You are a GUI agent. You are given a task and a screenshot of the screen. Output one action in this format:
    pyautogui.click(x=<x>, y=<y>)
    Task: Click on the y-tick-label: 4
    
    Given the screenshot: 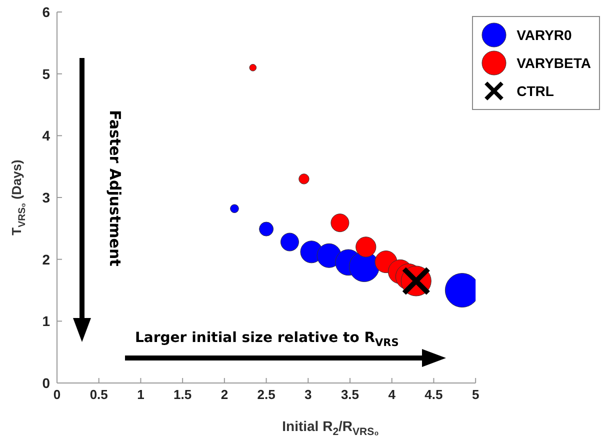 What is the action you would take?
    pyautogui.click(x=46, y=136)
    